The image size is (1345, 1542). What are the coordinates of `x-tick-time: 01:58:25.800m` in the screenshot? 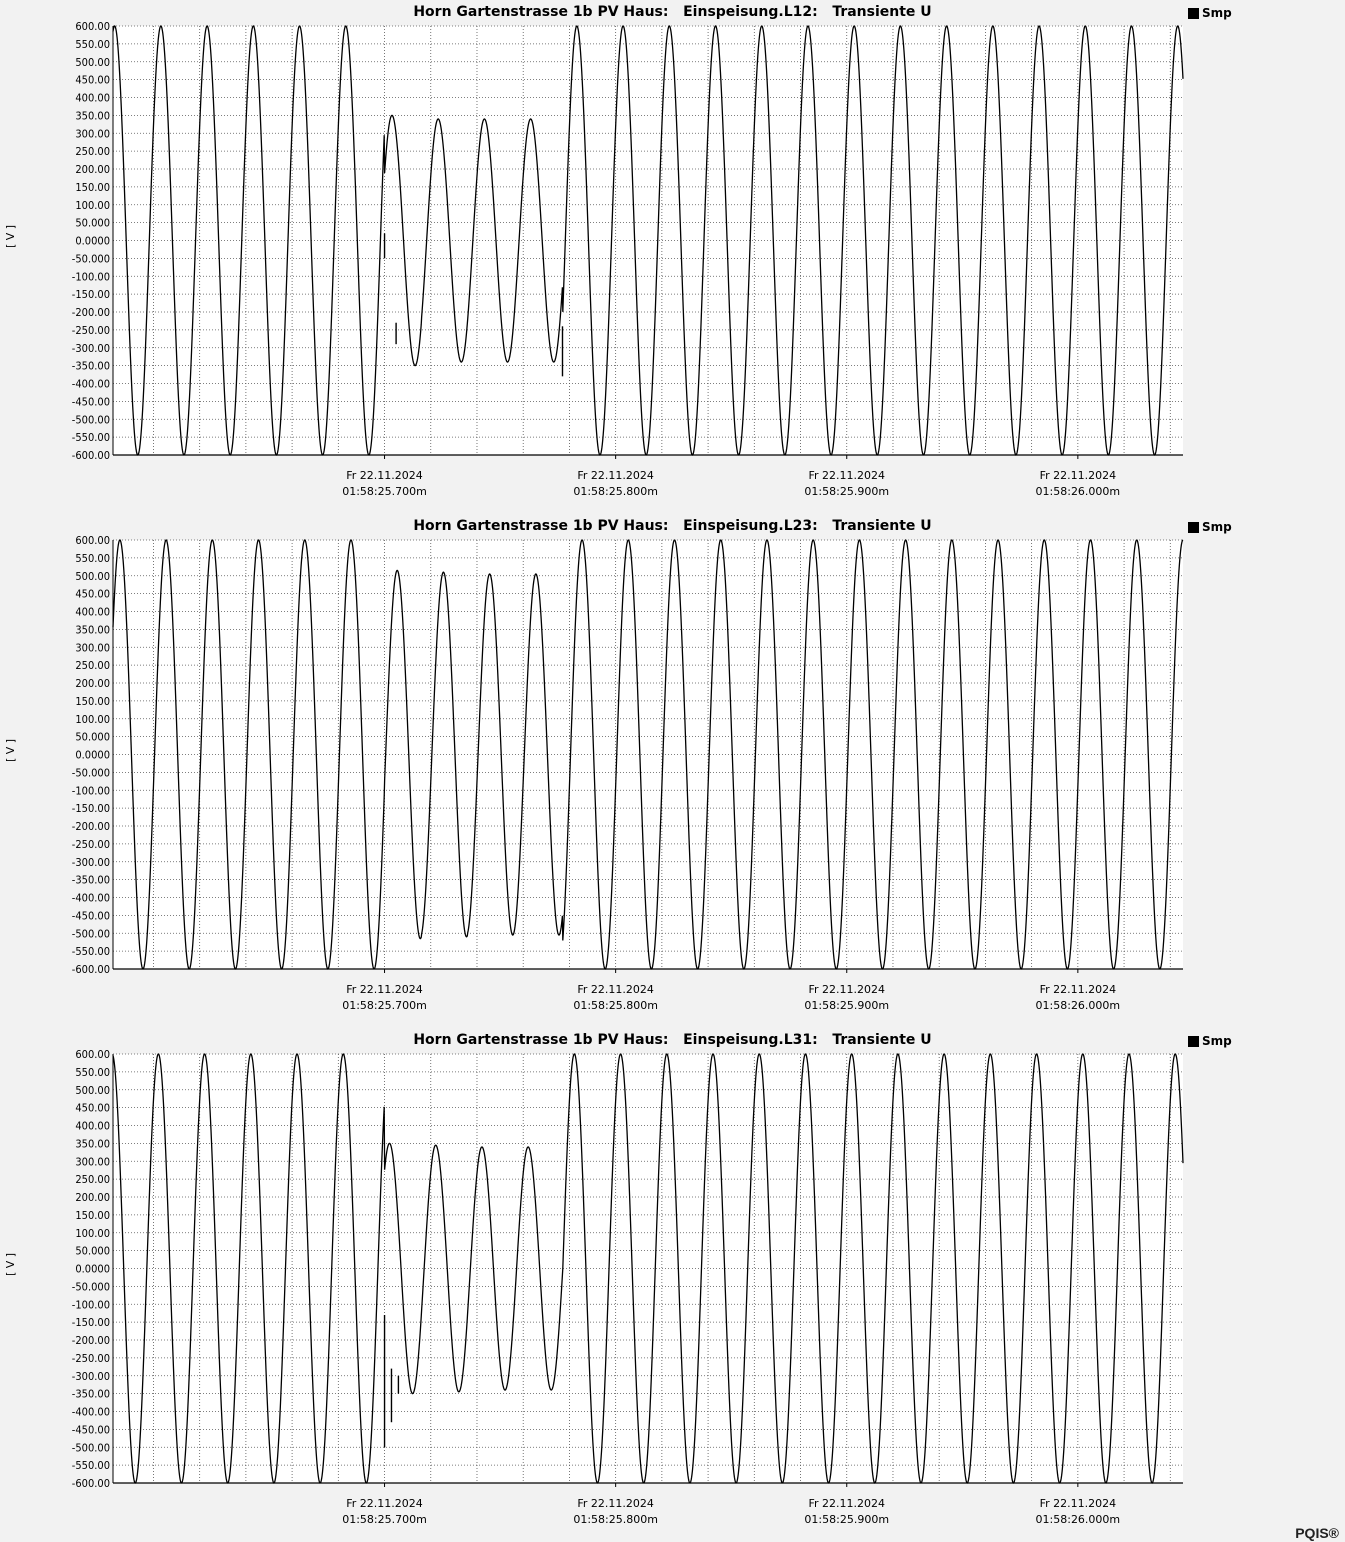 It's located at (615, 1005).